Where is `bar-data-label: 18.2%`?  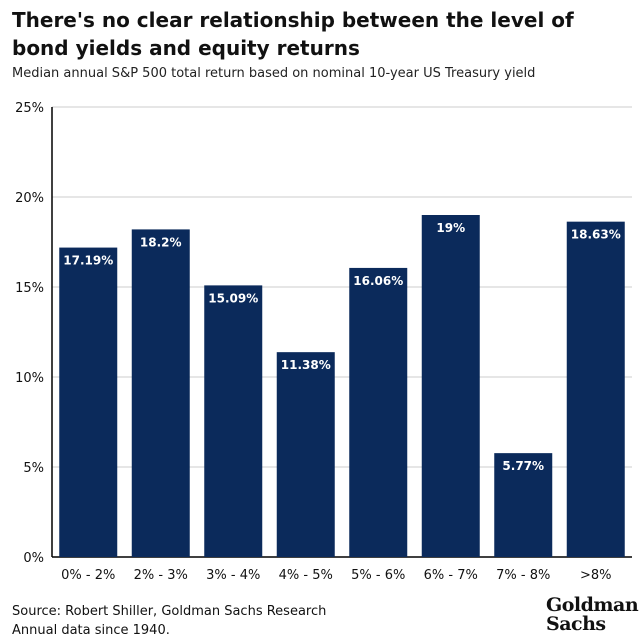 bar-data-label: 18.2% is located at coordinates (161, 242).